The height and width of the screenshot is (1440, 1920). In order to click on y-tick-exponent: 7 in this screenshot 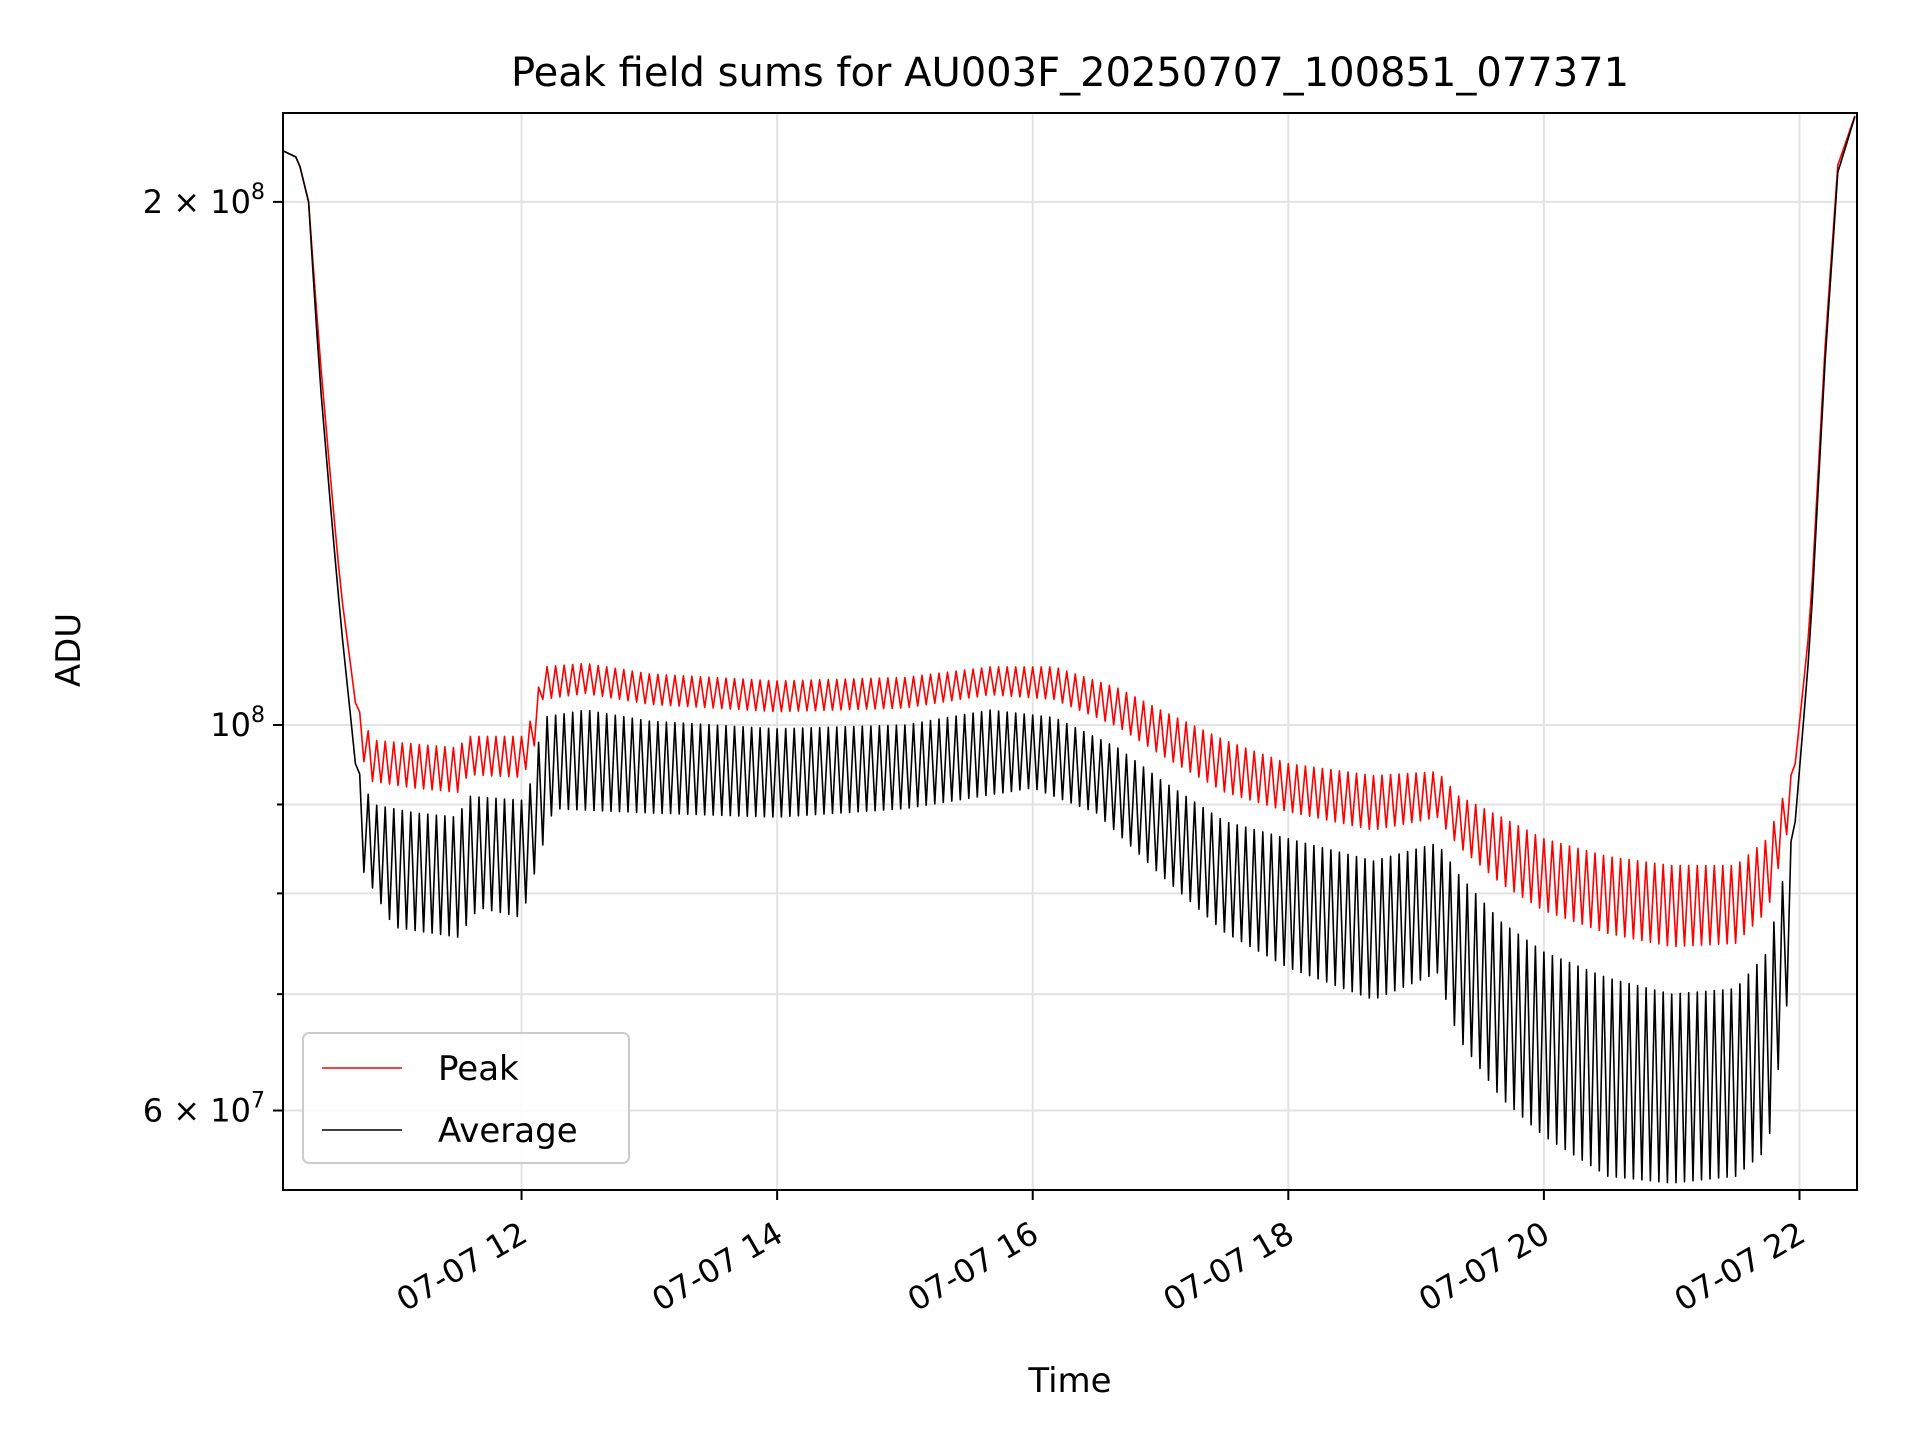, I will do `click(258, 1100)`.